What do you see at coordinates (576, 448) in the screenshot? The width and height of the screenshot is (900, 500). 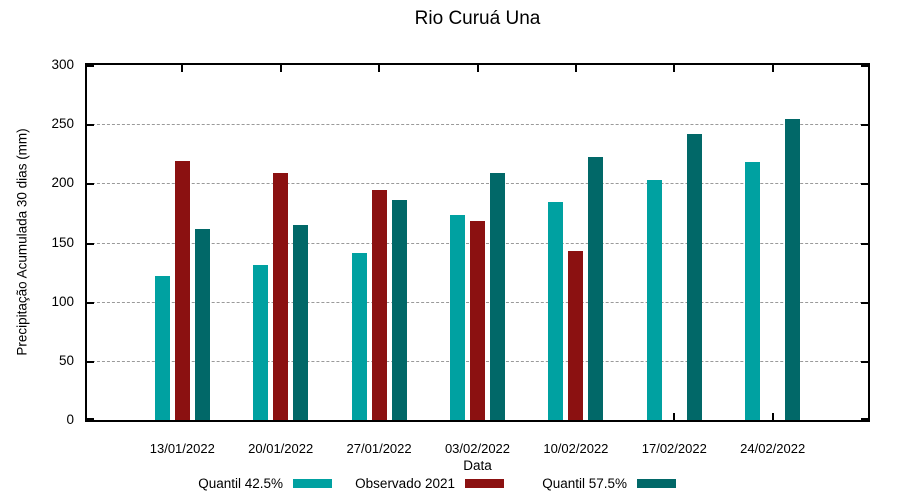 I see `x-tick-label: 10/02/2022` at bounding box center [576, 448].